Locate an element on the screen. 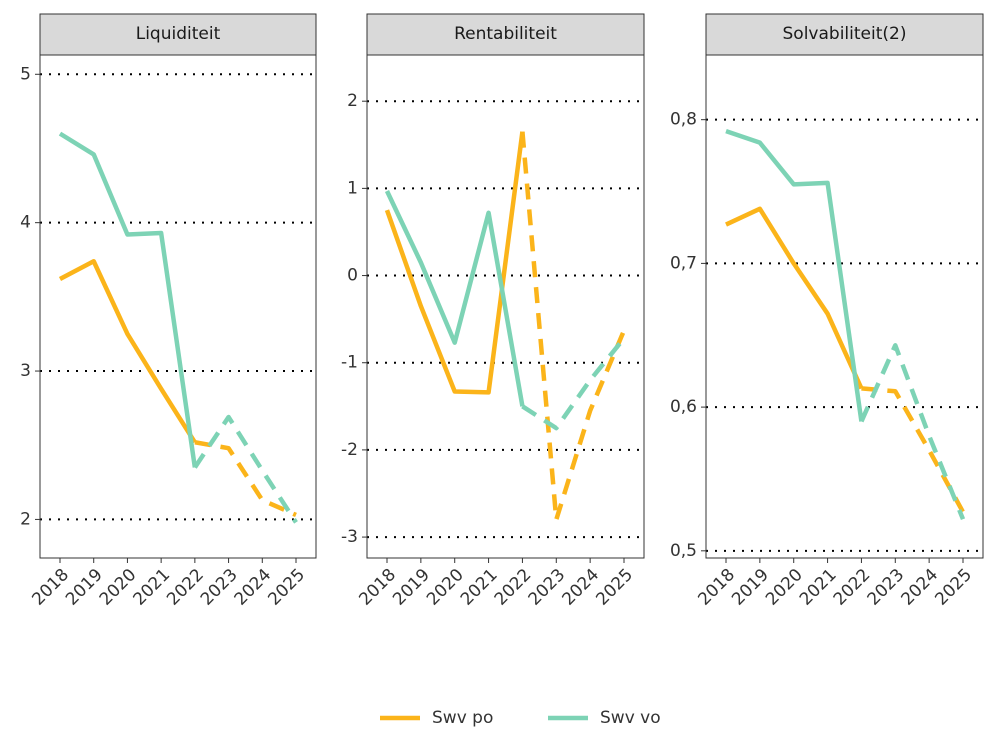 This screenshot has height=729, width=997. facet-title: Solvabiliteit(2) is located at coordinates (845, 34).